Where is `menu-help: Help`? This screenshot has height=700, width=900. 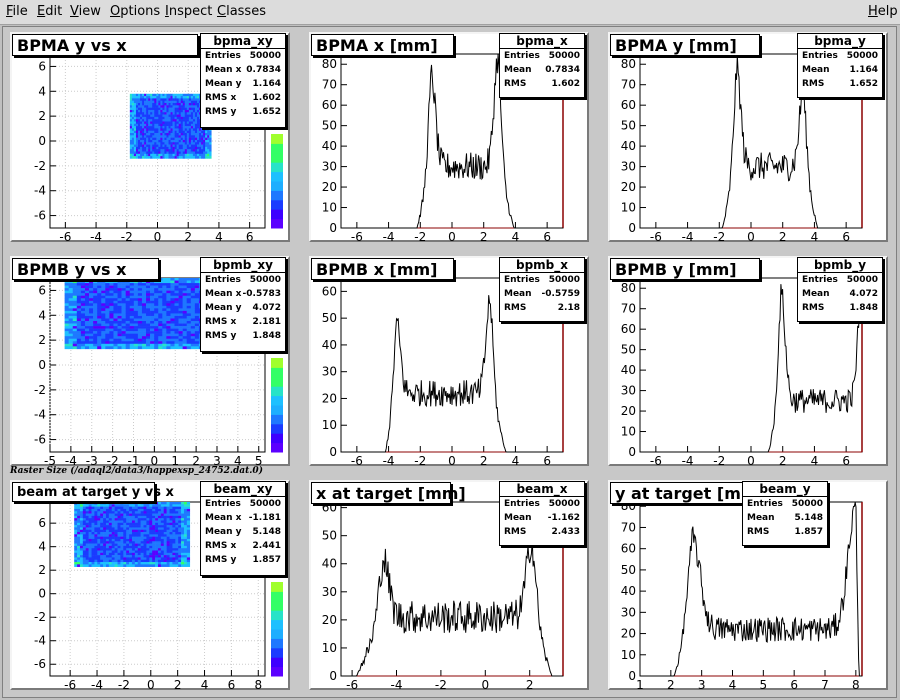
menu-help: Help is located at coordinates (883, 11).